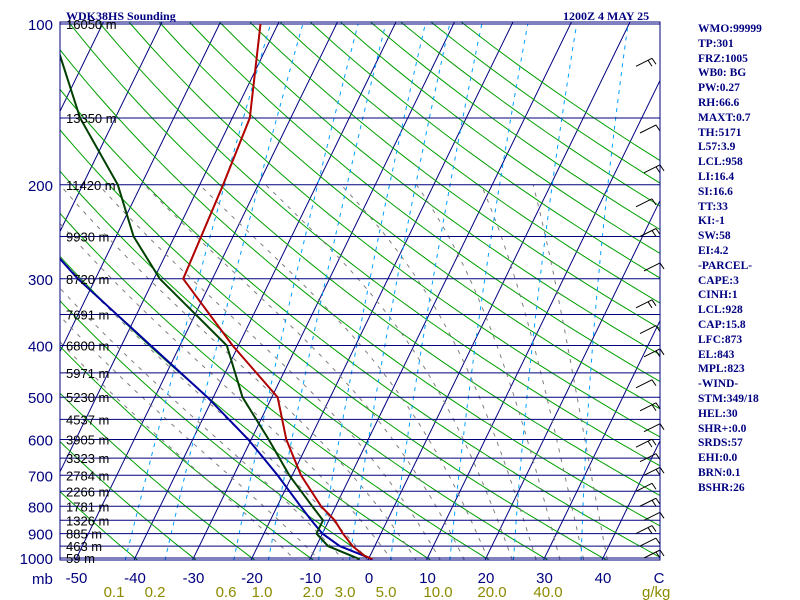 This screenshot has width=800, height=600. I want to click on temperature-tick-label: 40, so click(603, 578).